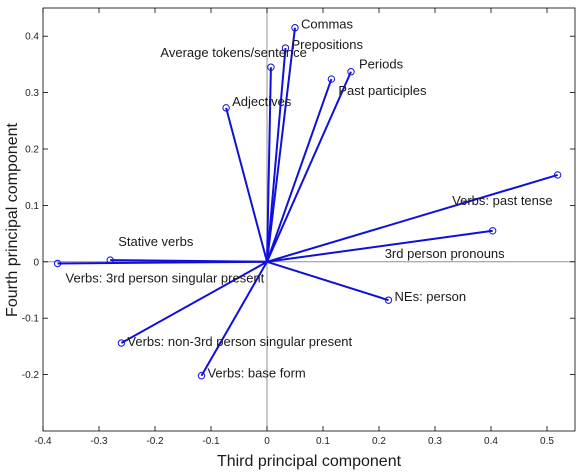 The width and height of the screenshot is (585, 472). What do you see at coordinates (32, 206) in the screenshot?
I see `y-tick-label: 0.1` at bounding box center [32, 206].